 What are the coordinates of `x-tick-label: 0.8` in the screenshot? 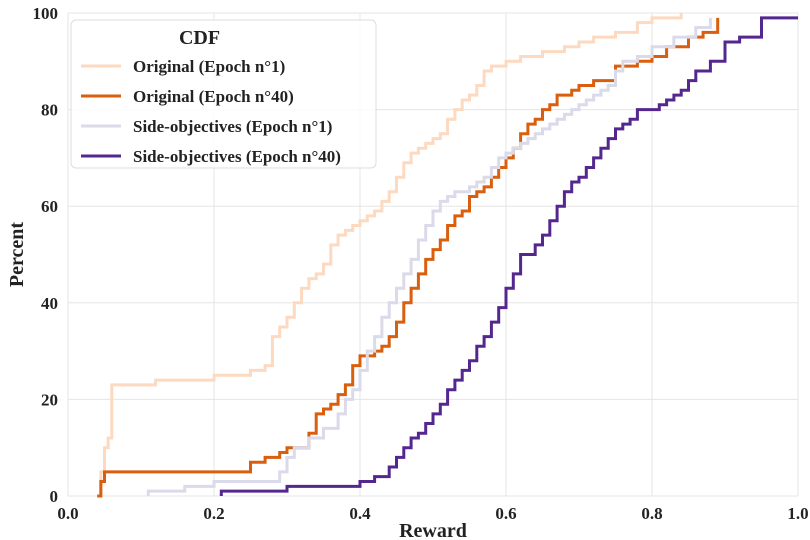 It's located at (651, 513).